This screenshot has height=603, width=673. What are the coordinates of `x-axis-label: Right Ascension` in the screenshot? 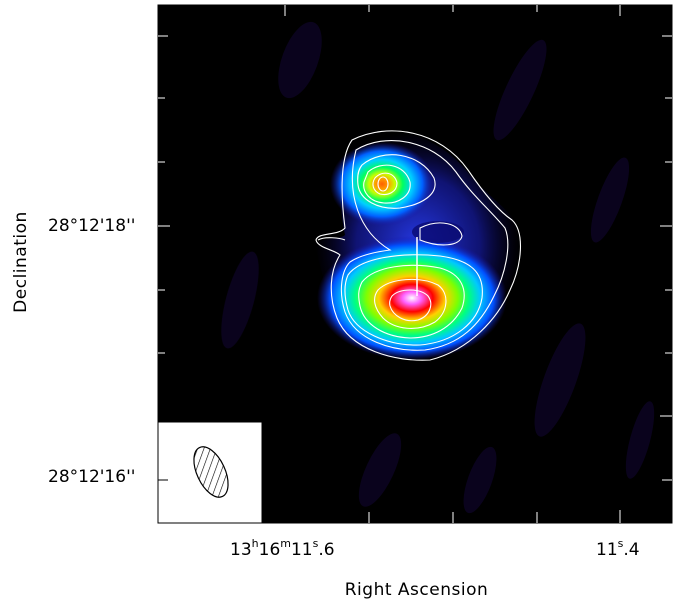 It's located at (416, 590).